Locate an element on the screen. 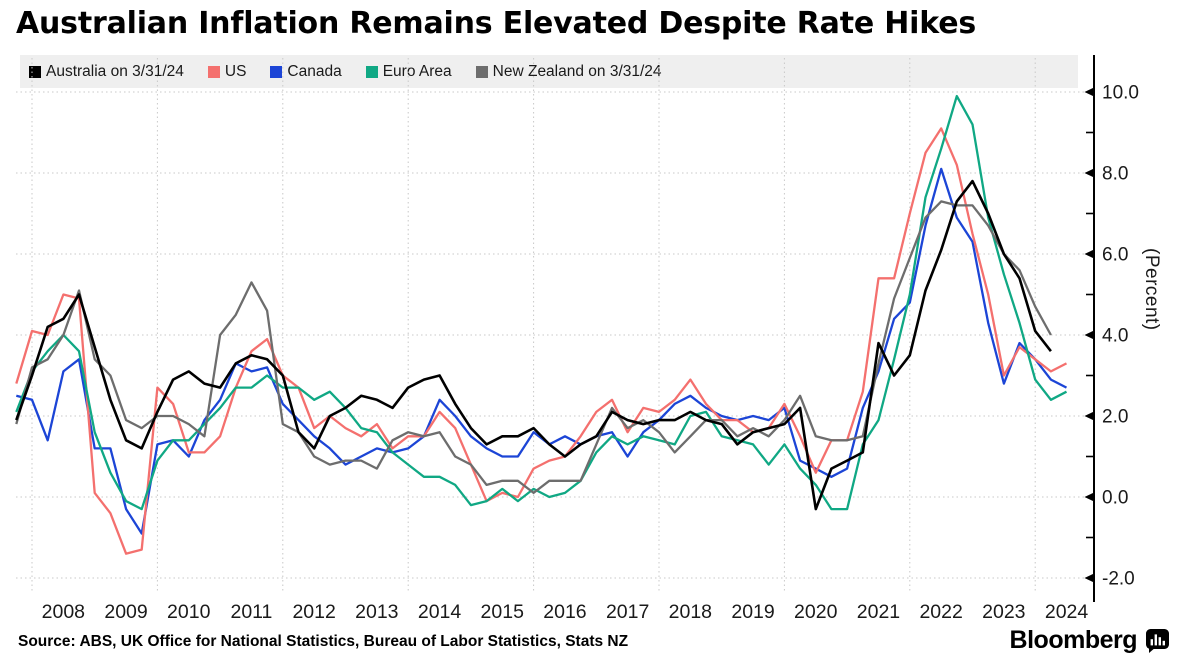 This screenshot has height=666, width=1189. x-axis-tick-label: 2013 is located at coordinates (376, 612).